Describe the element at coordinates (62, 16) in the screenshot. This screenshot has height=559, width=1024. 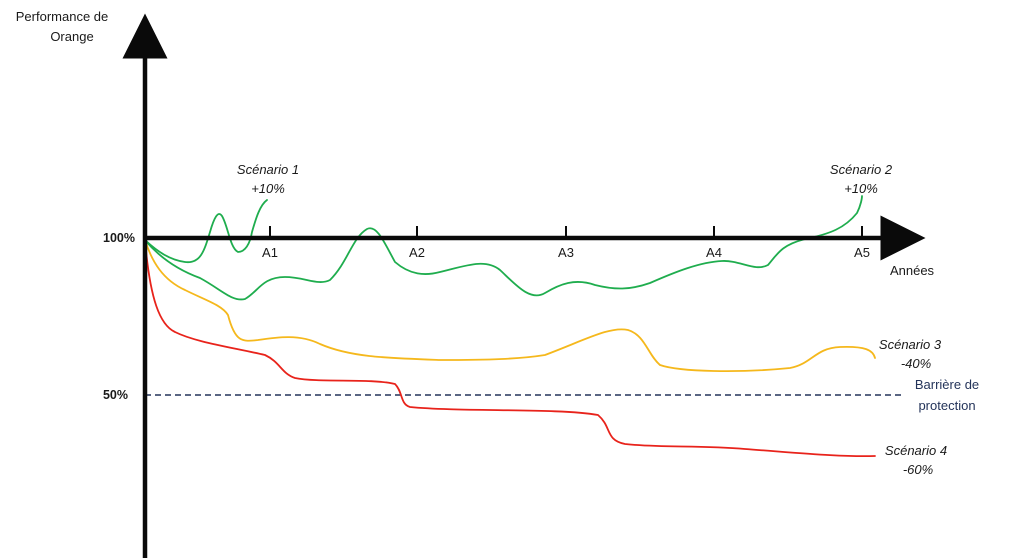
I see `y-axis-title-line-1: Performance de` at that location.